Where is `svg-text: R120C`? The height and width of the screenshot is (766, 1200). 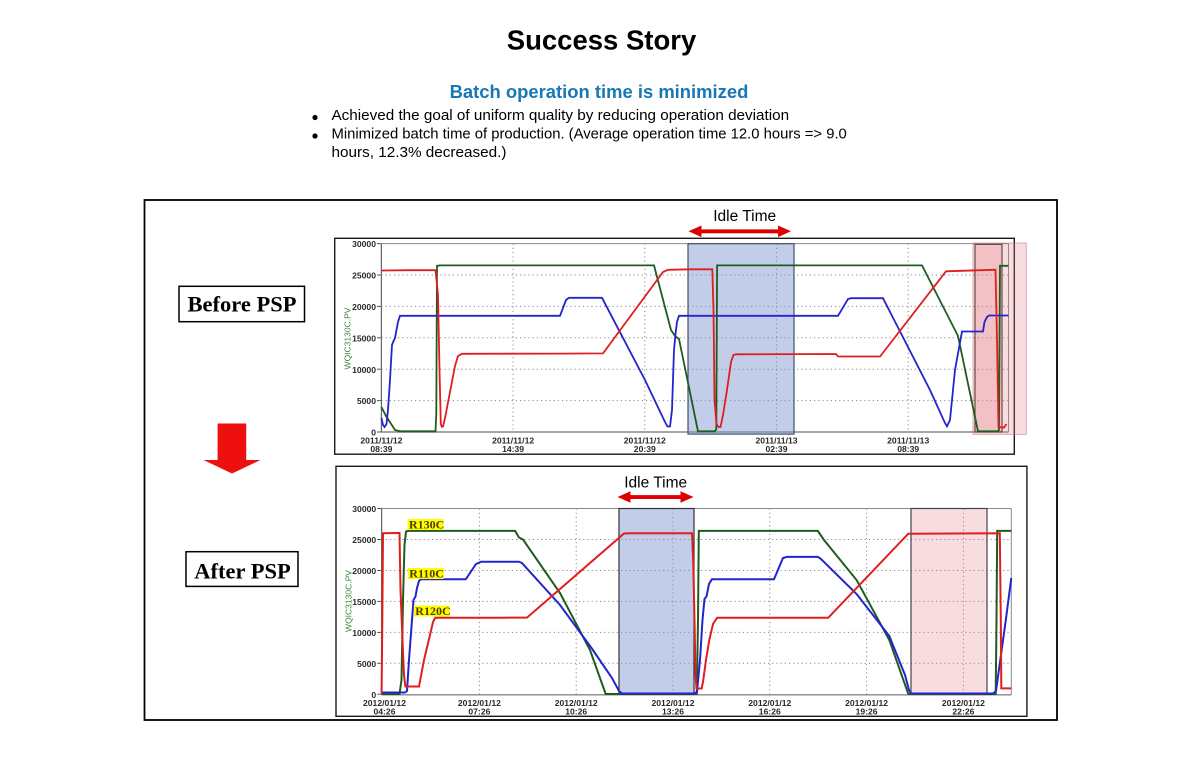
svg-text: R120C is located at coordinates (432, 611).